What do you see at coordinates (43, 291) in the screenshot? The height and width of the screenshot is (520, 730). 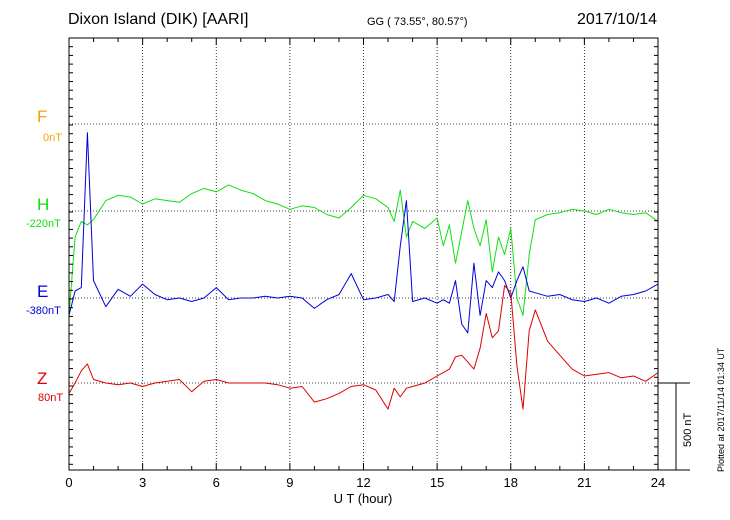 I see `component-e-label: E` at bounding box center [43, 291].